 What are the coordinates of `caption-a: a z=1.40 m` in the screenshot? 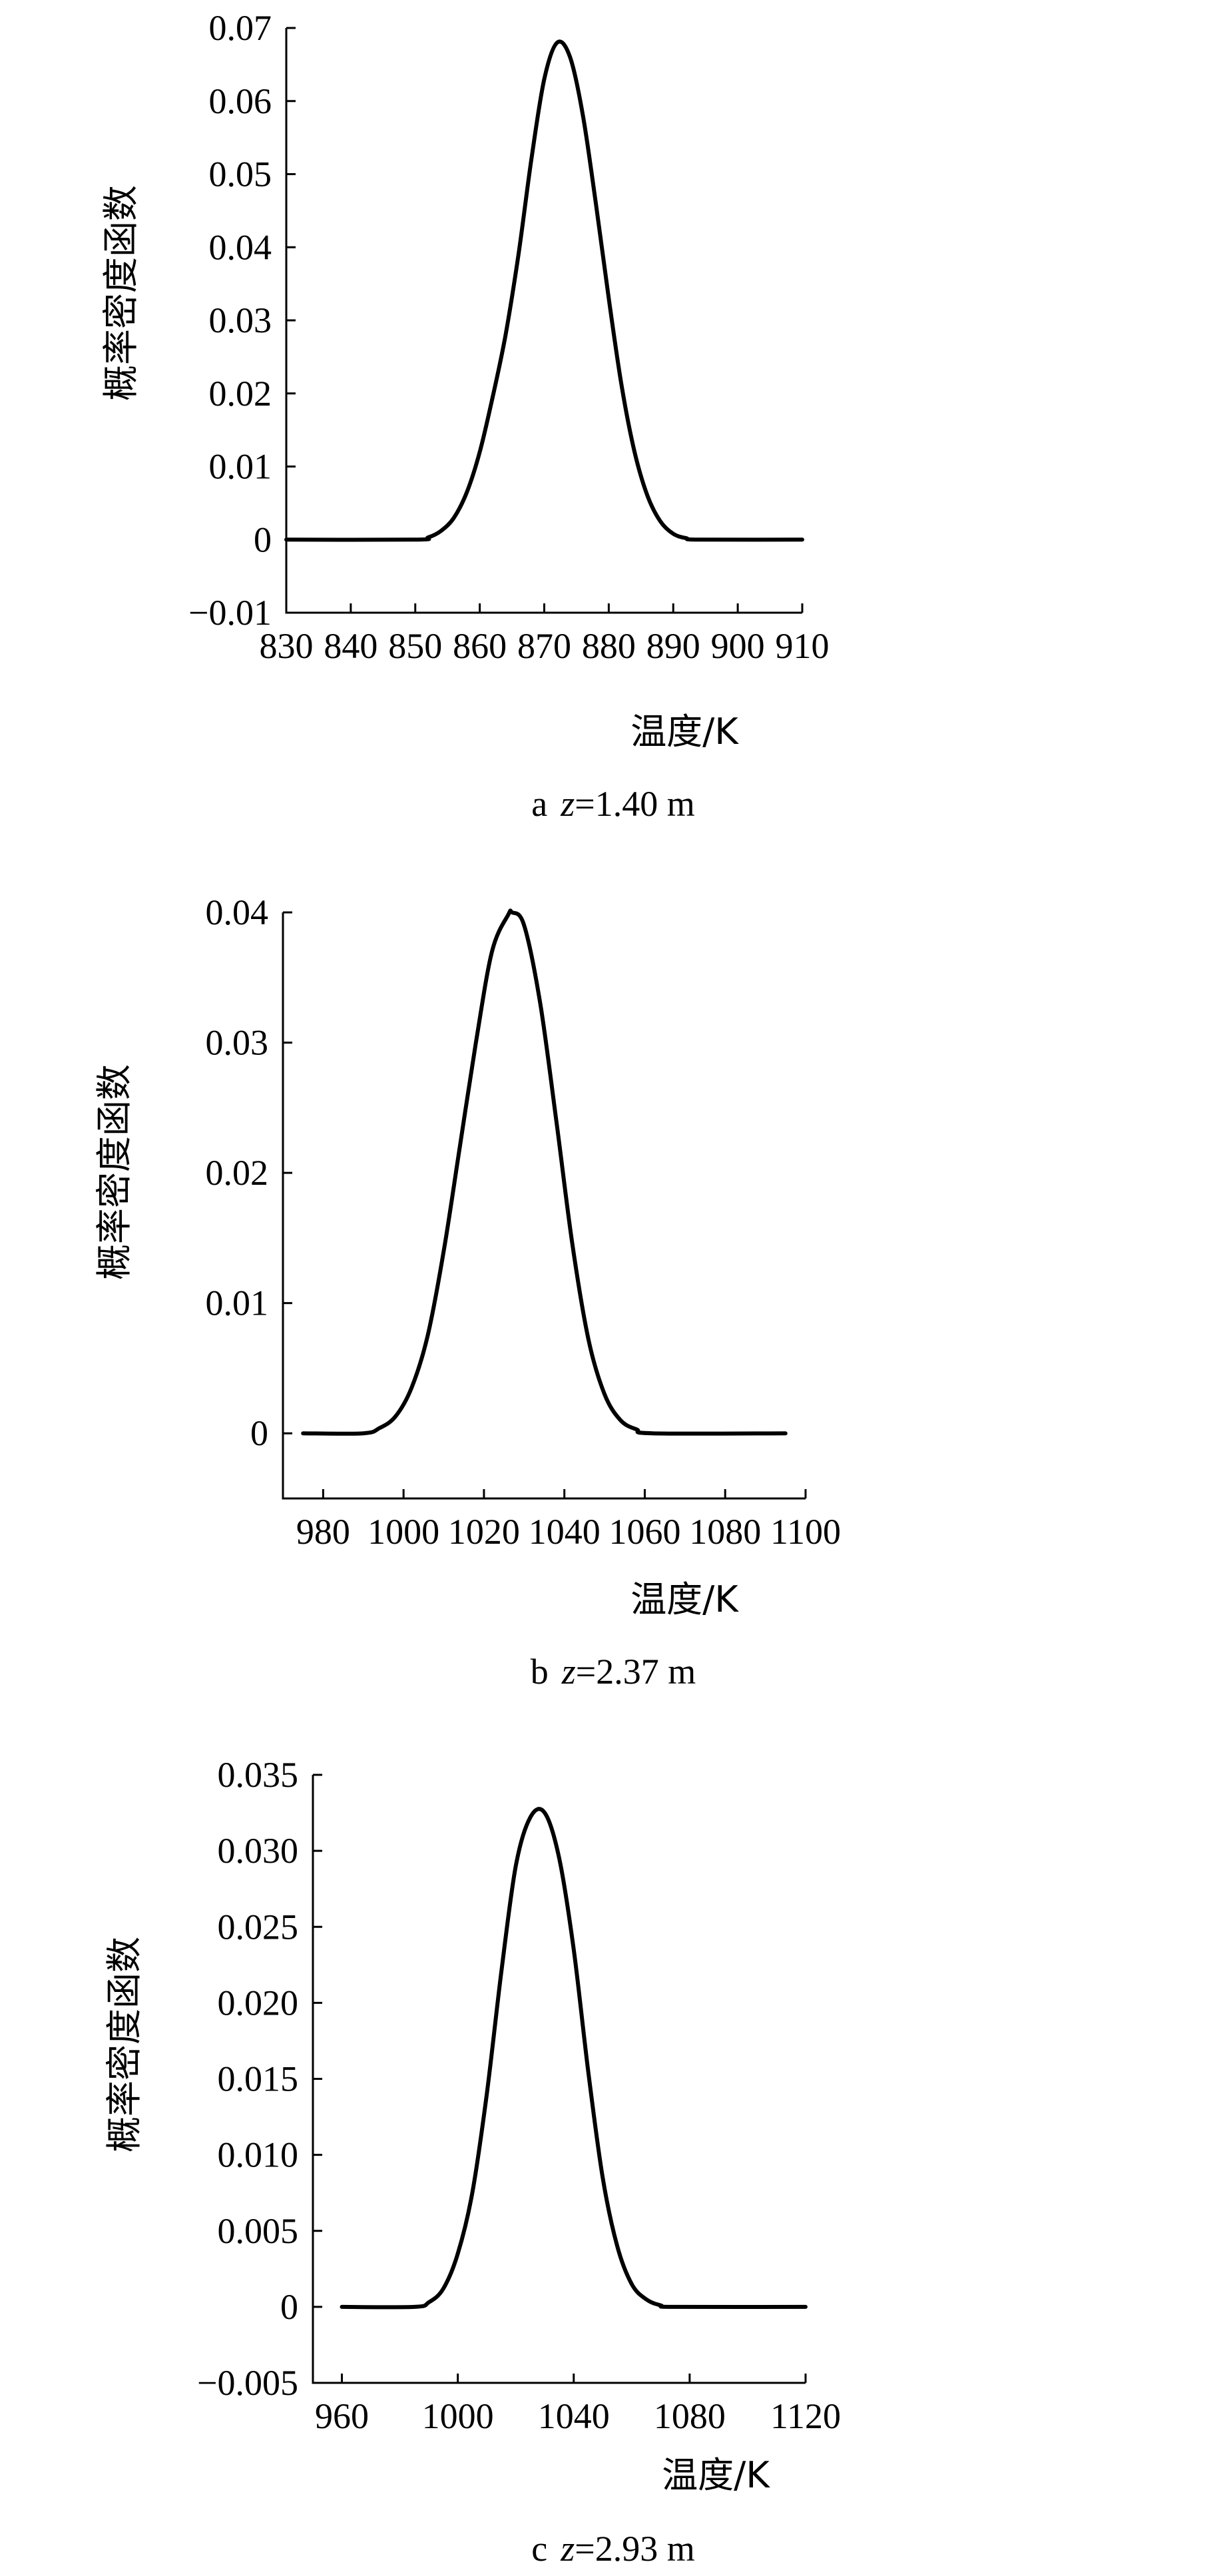 It's located at (613, 804).